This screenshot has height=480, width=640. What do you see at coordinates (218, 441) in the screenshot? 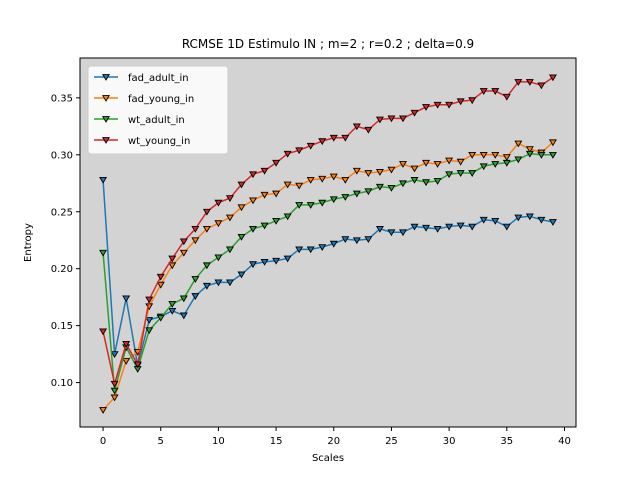
I see `x-tick-label: 10` at bounding box center [218, 441].